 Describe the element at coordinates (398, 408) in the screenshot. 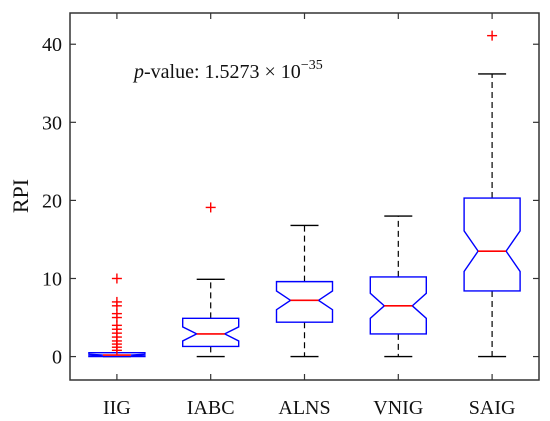

I see `x-category-label: VNIG` at that location.